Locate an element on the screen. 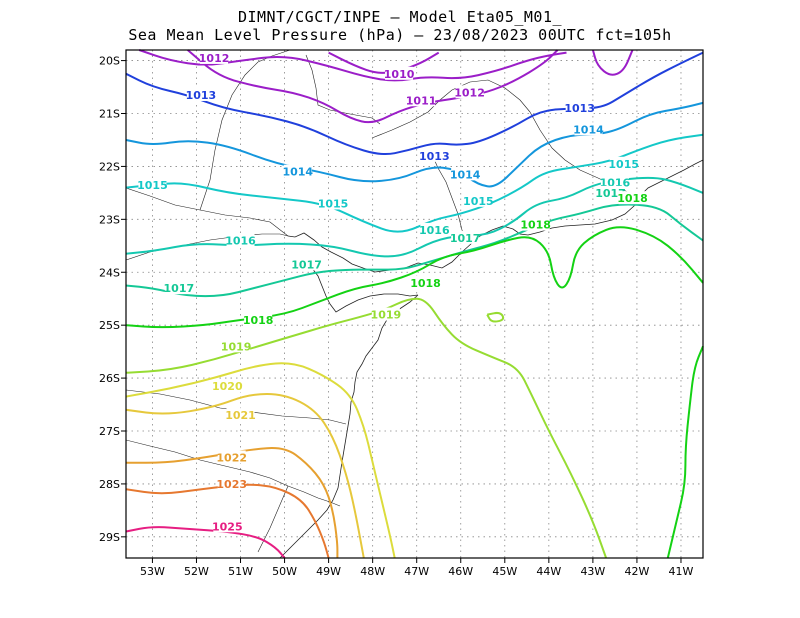 The height and width of the screenshot is (618, 800). isobar-label: 1025 is located at coordinates (227, 526).